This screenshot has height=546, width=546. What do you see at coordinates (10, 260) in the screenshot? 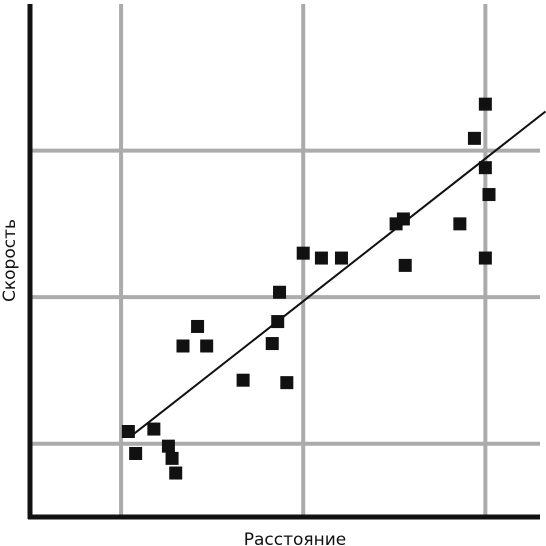
I see `y-axis-label: Скорость` at bounding box center [10, 260].